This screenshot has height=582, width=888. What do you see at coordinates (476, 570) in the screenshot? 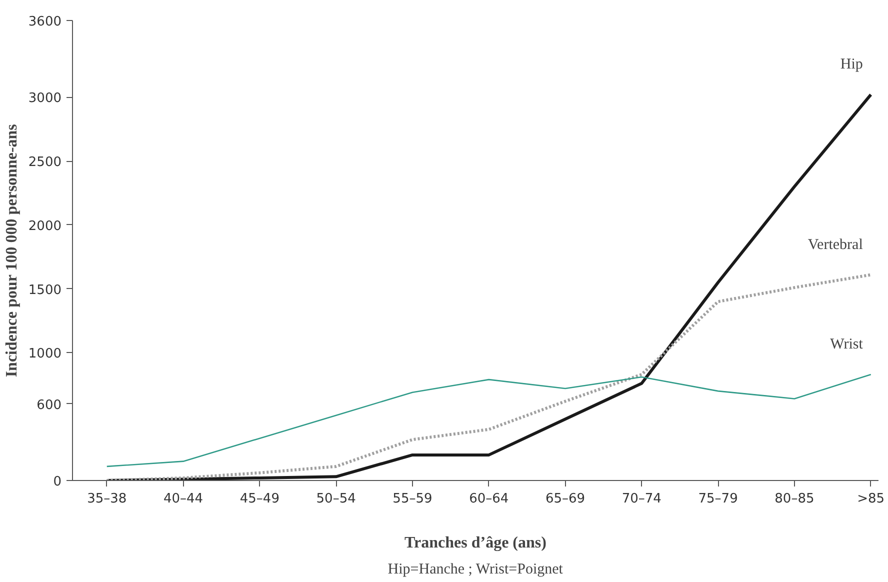
I see `text: Hip=Hanche ; Wrist=Poignet` at bounding box center [476, 570].